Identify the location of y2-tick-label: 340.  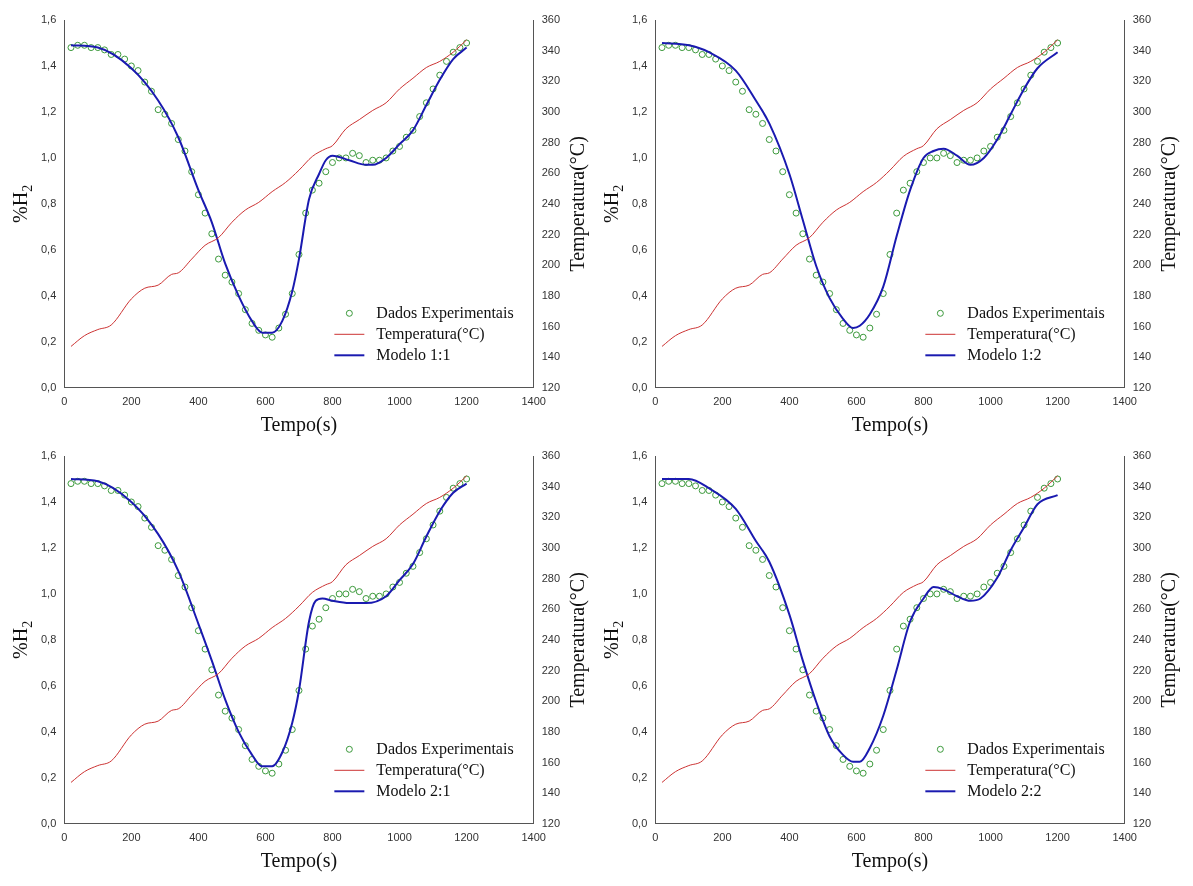
(551, 49).